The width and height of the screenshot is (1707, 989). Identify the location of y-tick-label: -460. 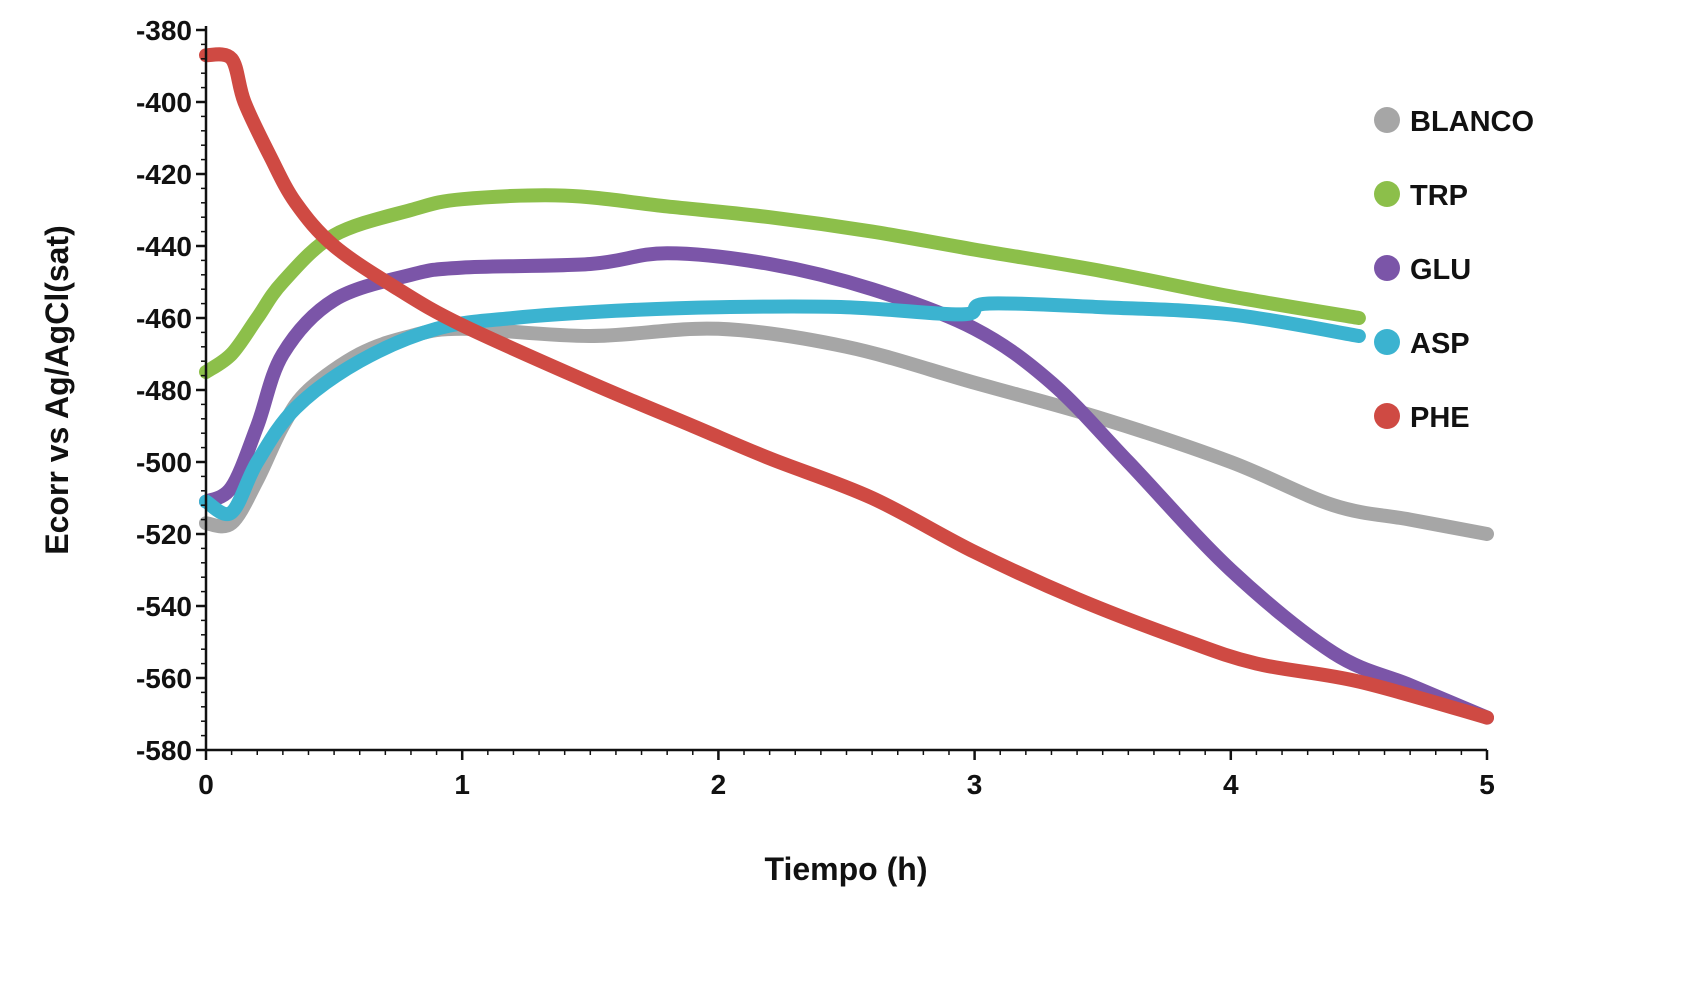
(164, 318).